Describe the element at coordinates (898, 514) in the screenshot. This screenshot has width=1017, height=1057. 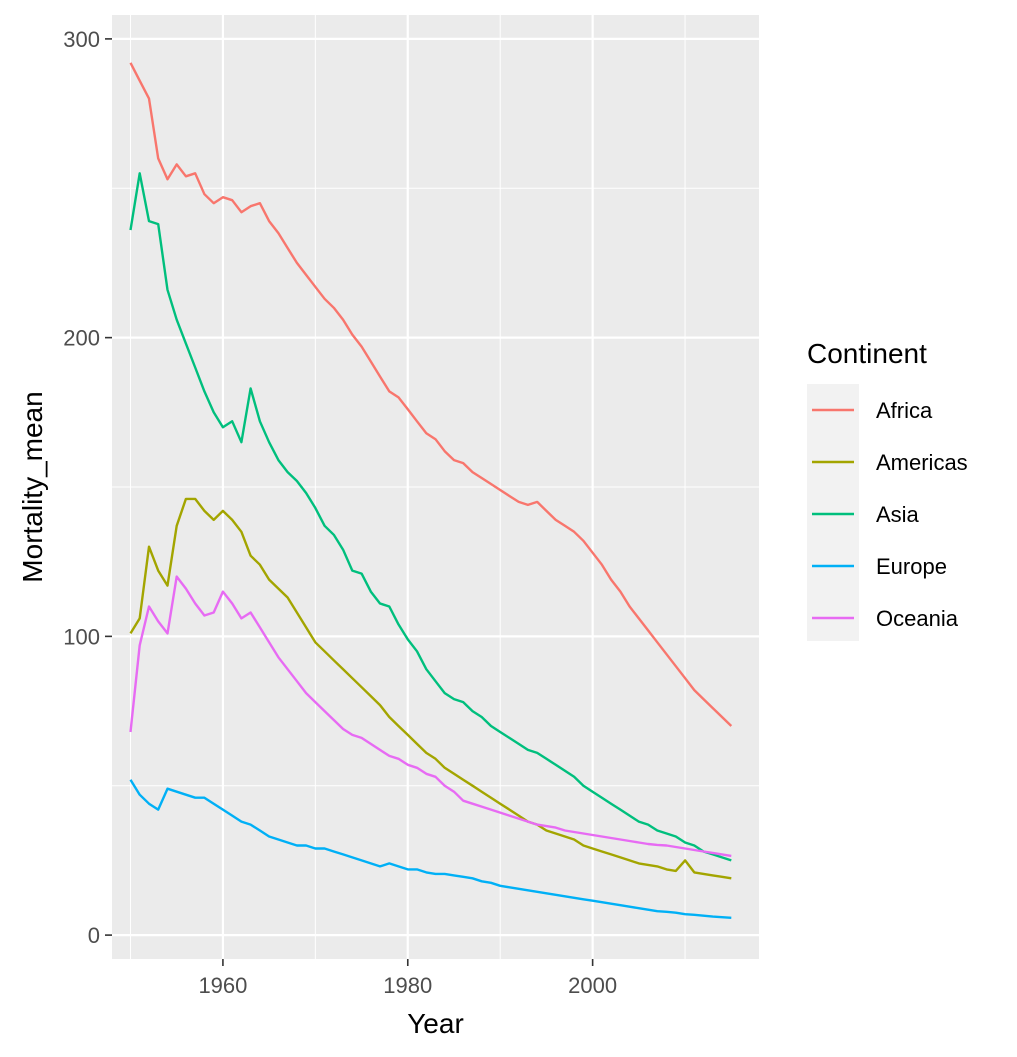
I see `legend-label-asia: Asia` at that location.